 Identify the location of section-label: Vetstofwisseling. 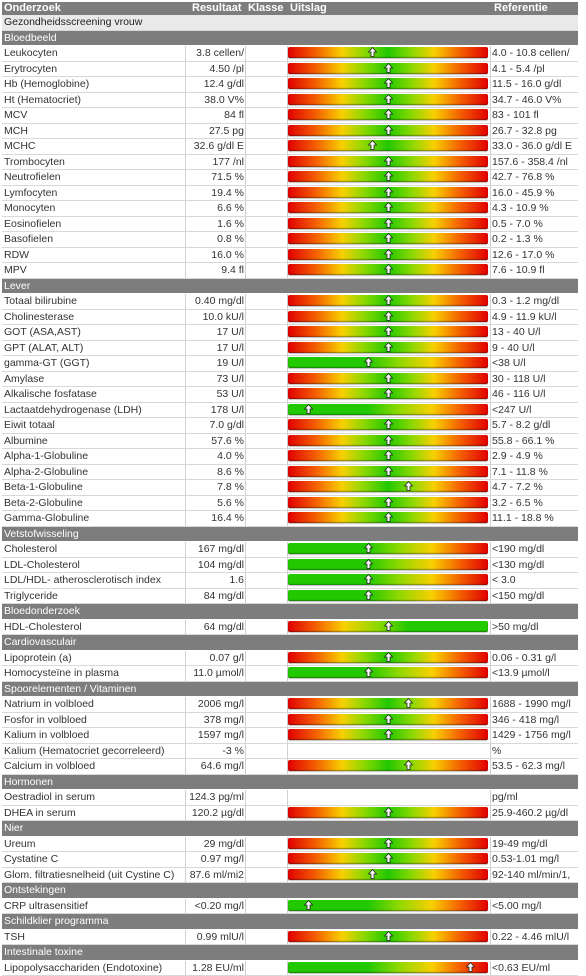
(289, 534).